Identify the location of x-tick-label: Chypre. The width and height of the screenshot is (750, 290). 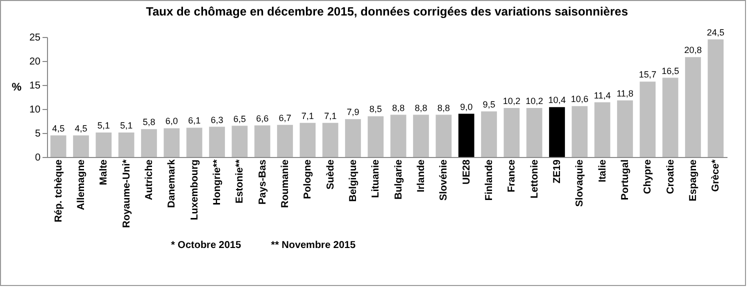
(648, 176).